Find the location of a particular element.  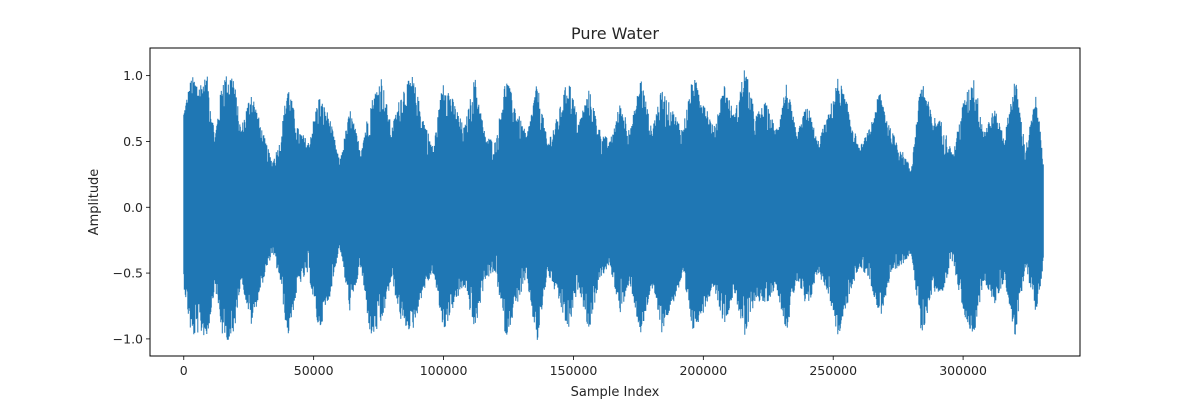

x-tick-label: 100000 is located at coordinates (444, 370).